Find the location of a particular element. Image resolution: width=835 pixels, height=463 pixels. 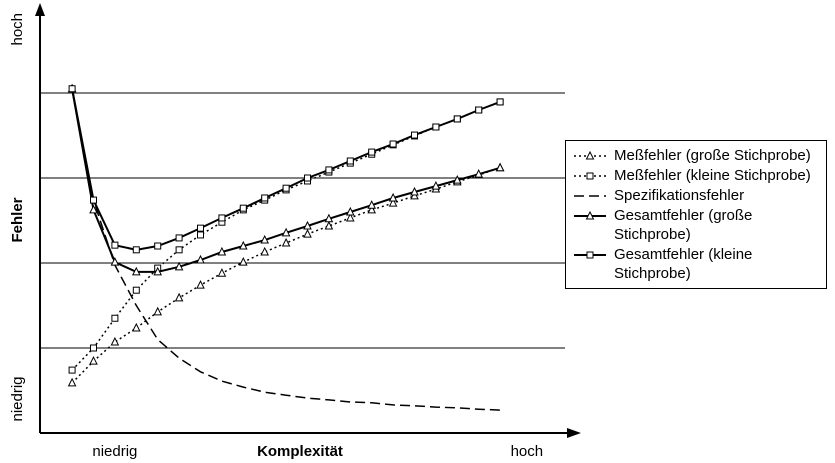

legend-label: Meßfehler (kleine Stichprobe) is located at coordinates (712, 175).